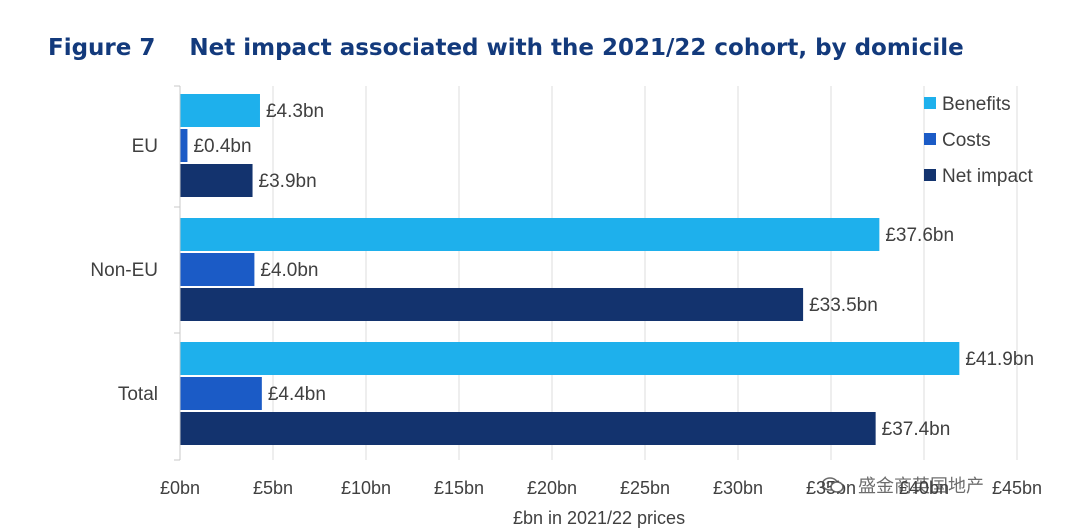  Describe the element at coordinates (459, 488) in the screenshot. I see `x-tick-label: £15bn` at that location.